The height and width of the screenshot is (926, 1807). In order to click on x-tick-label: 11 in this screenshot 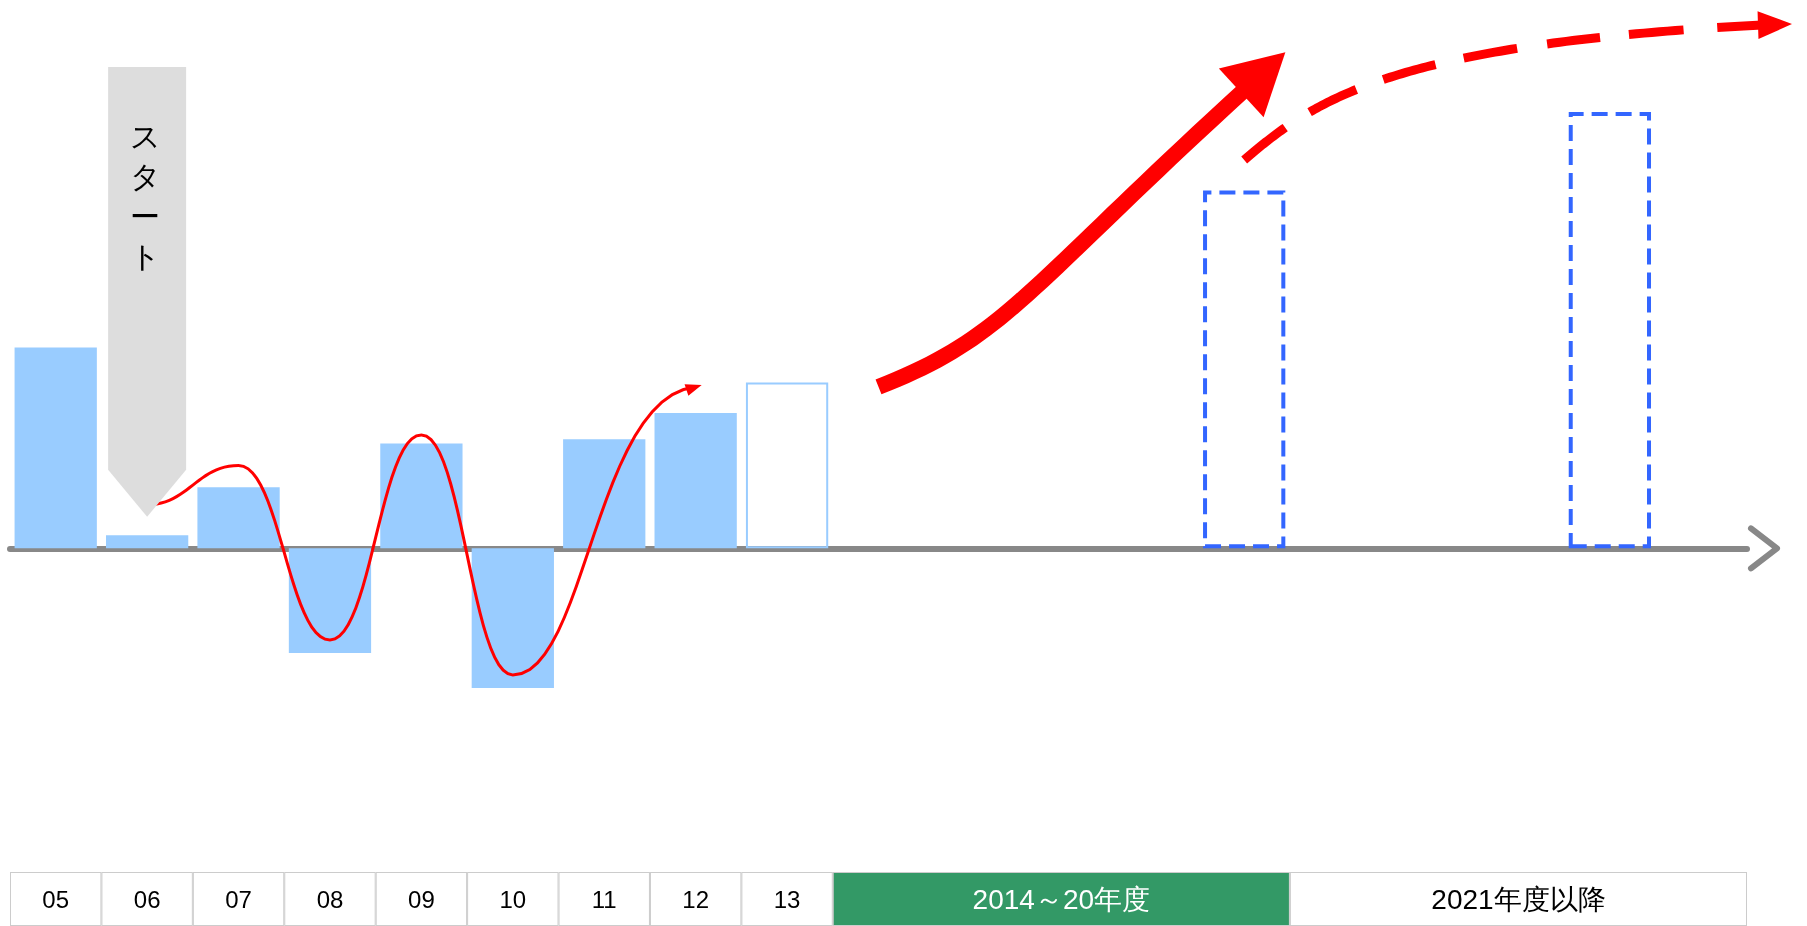, I will do `click(604, 899)`.